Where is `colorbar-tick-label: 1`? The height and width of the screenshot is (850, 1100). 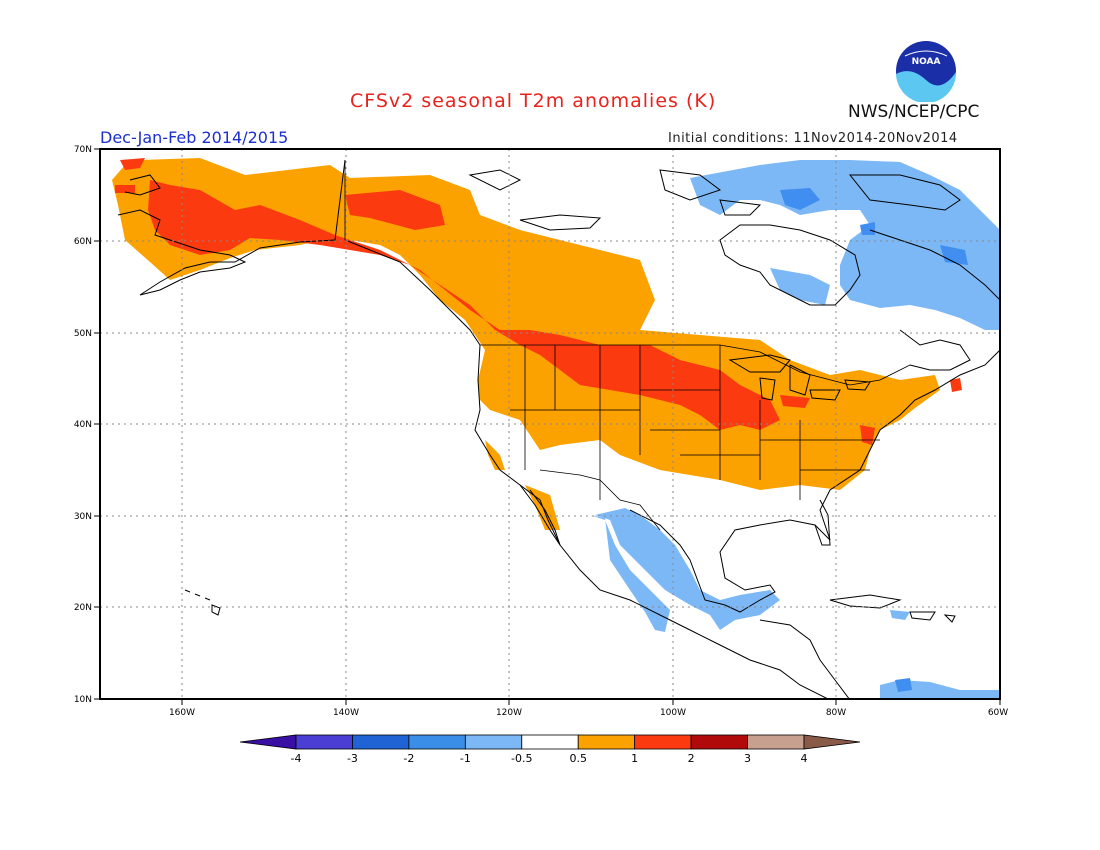 colorbar-tick-label: 1 is located at coordinates (634, 758).